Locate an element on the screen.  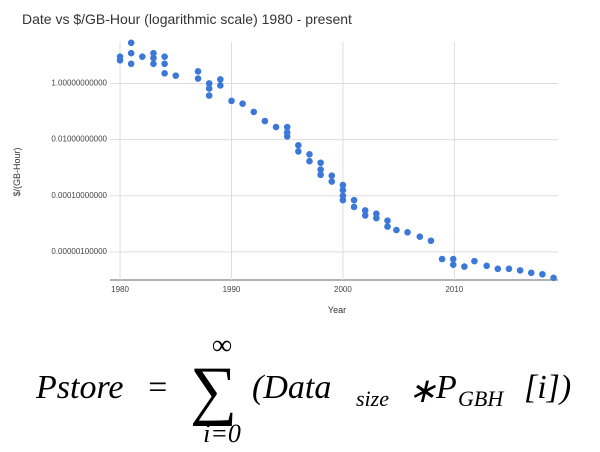
formula-lhs: Pstore is located at coordinates (79, 387).